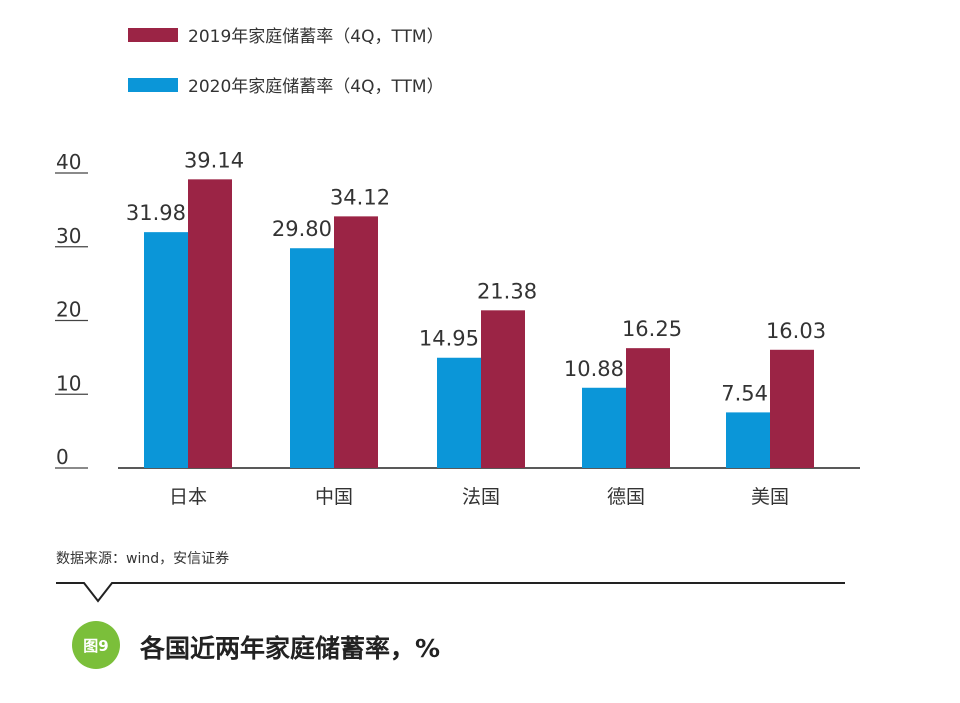 Image resolution: width=960 pixels, height=703 pixels. I want to click on x-category-label: 法国, so click(481, 497).